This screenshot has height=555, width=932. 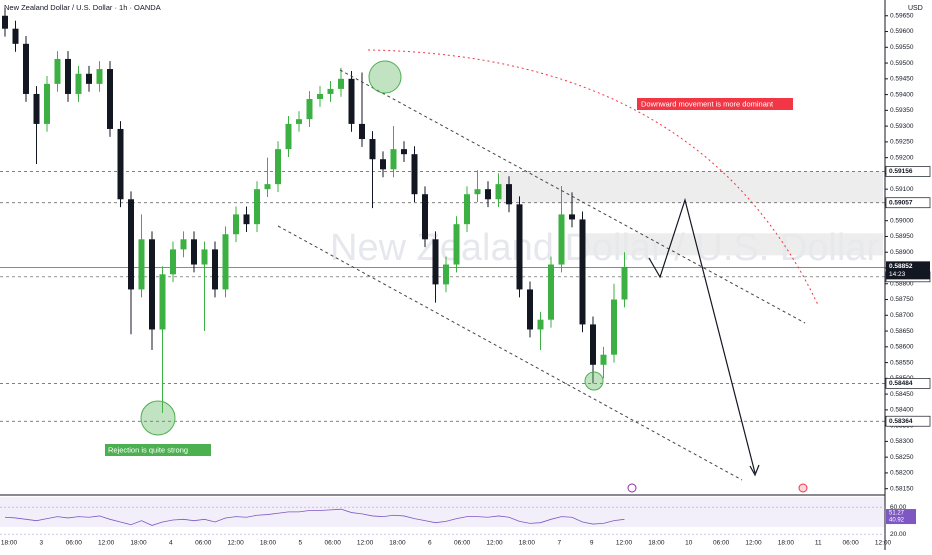 What do you see at coordinates (902, 347) in the screenshot?
I see `y-tick-label: 0.58600` at bounding box center [902, 347].